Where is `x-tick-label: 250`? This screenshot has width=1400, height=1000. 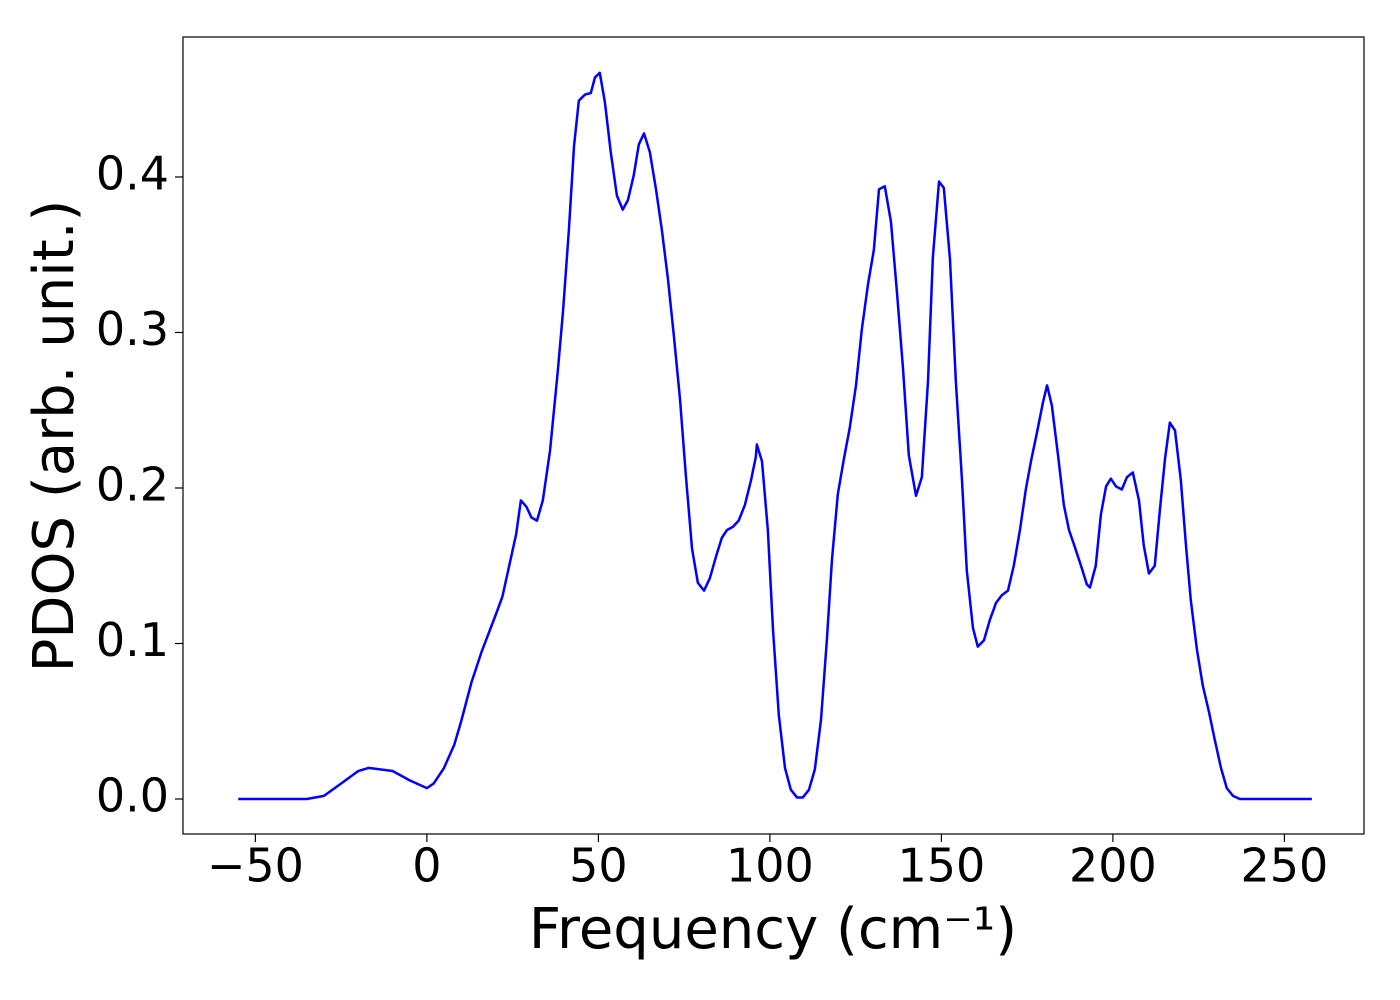 x-tick-label: 250 is located at coordinates (1285, 866).